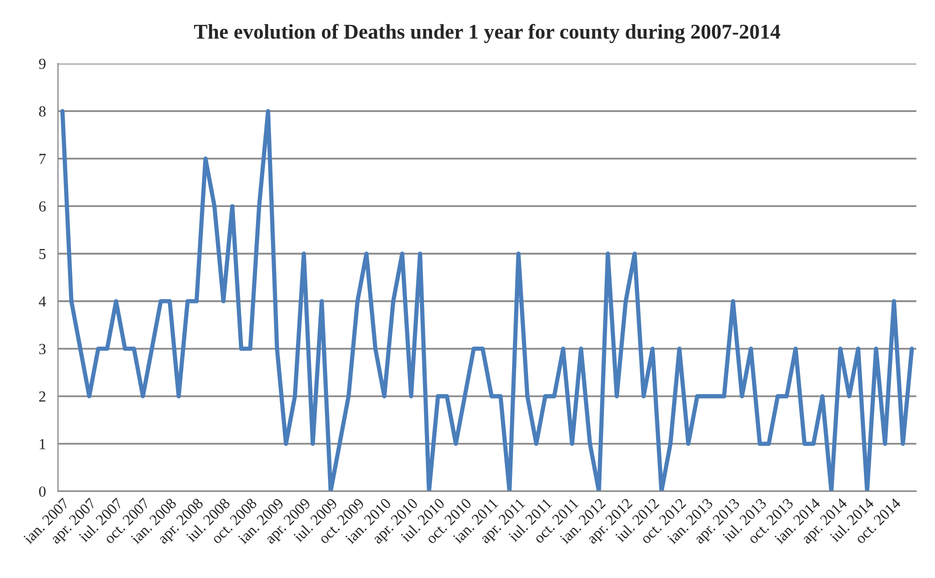 This screenshot has height=578, width=935. What do you see at coordinates (42, 349) in the screenshot?
I see `y-tick-label: 3` at bounding box center [42, 349].